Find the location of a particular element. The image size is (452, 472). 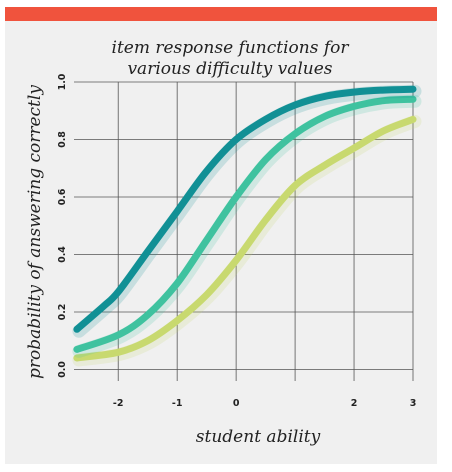

y-tick-label: 0.4 is located at coordinates (62, 254).